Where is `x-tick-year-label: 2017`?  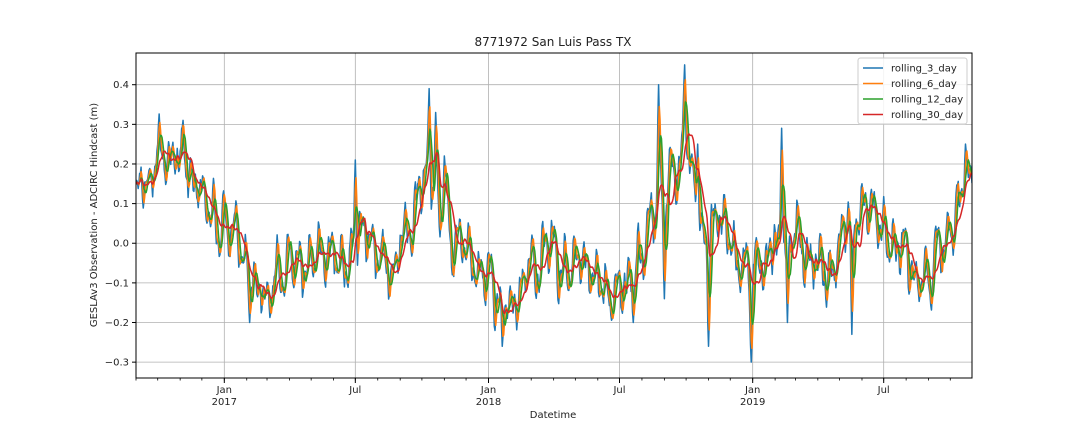 x-tick-year-label: 2017 is located at coordinates (224, 402).